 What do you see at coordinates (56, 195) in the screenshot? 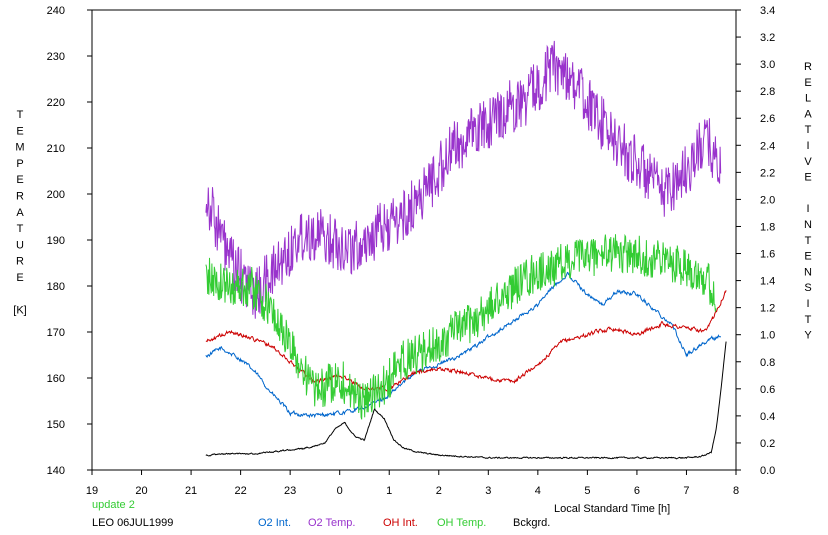
I see `y-left-tick-label: 200` at bounding box center [56, 195].